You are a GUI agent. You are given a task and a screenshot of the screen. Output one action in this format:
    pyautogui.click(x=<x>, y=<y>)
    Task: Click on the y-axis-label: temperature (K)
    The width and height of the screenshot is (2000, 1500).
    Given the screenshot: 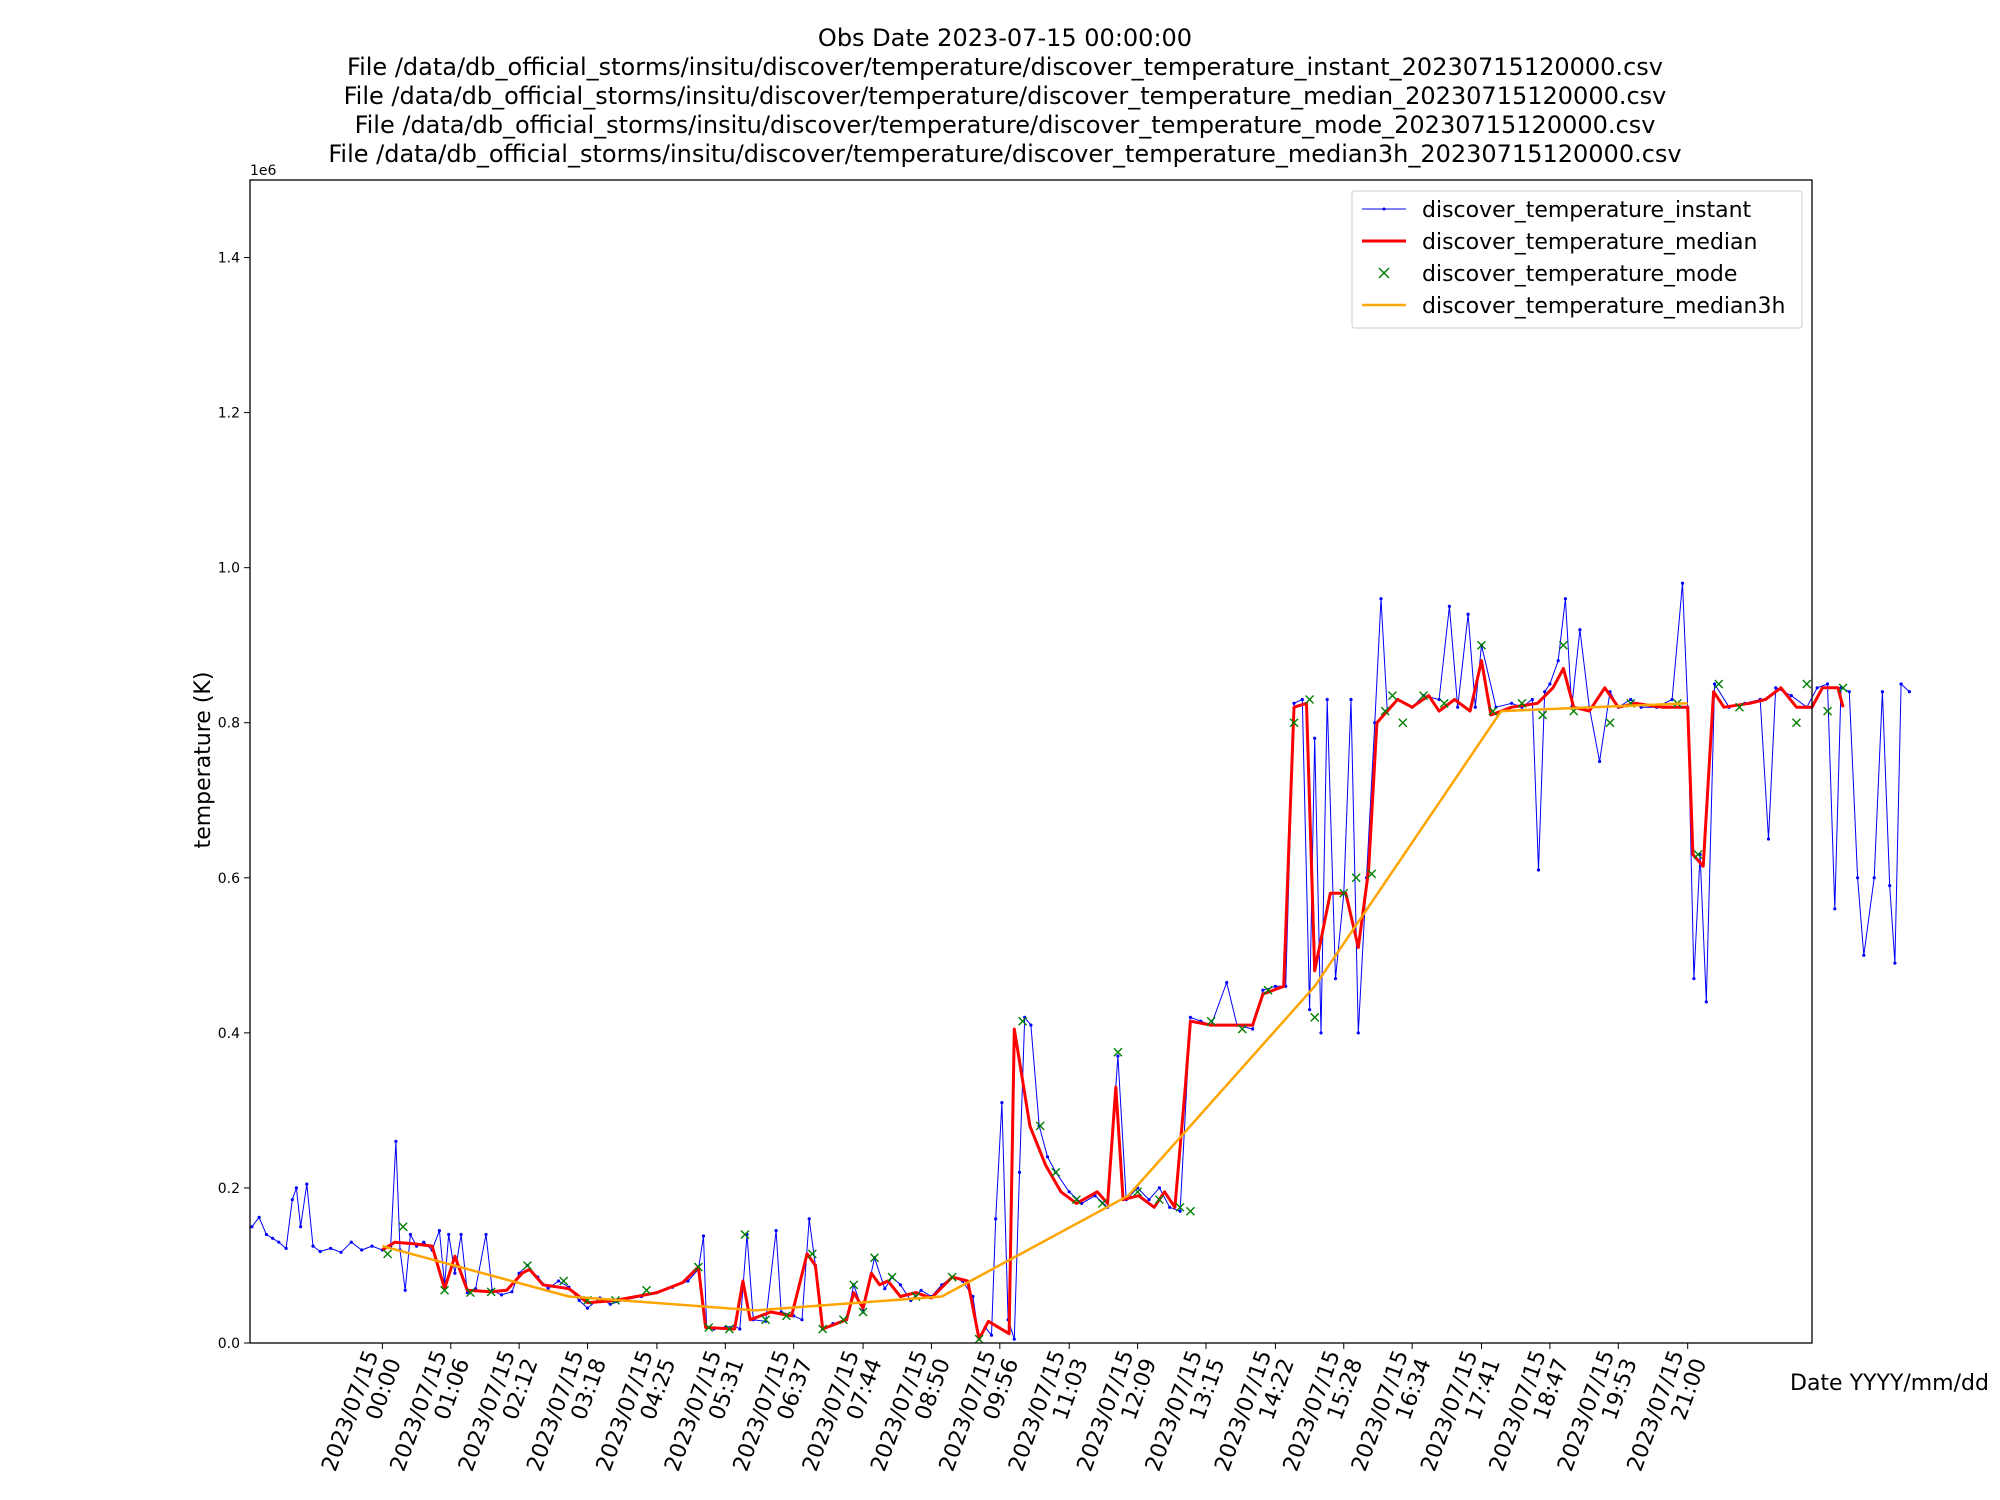 What is the action you would take?
    pyautogui.click(x=203, y=760)
    